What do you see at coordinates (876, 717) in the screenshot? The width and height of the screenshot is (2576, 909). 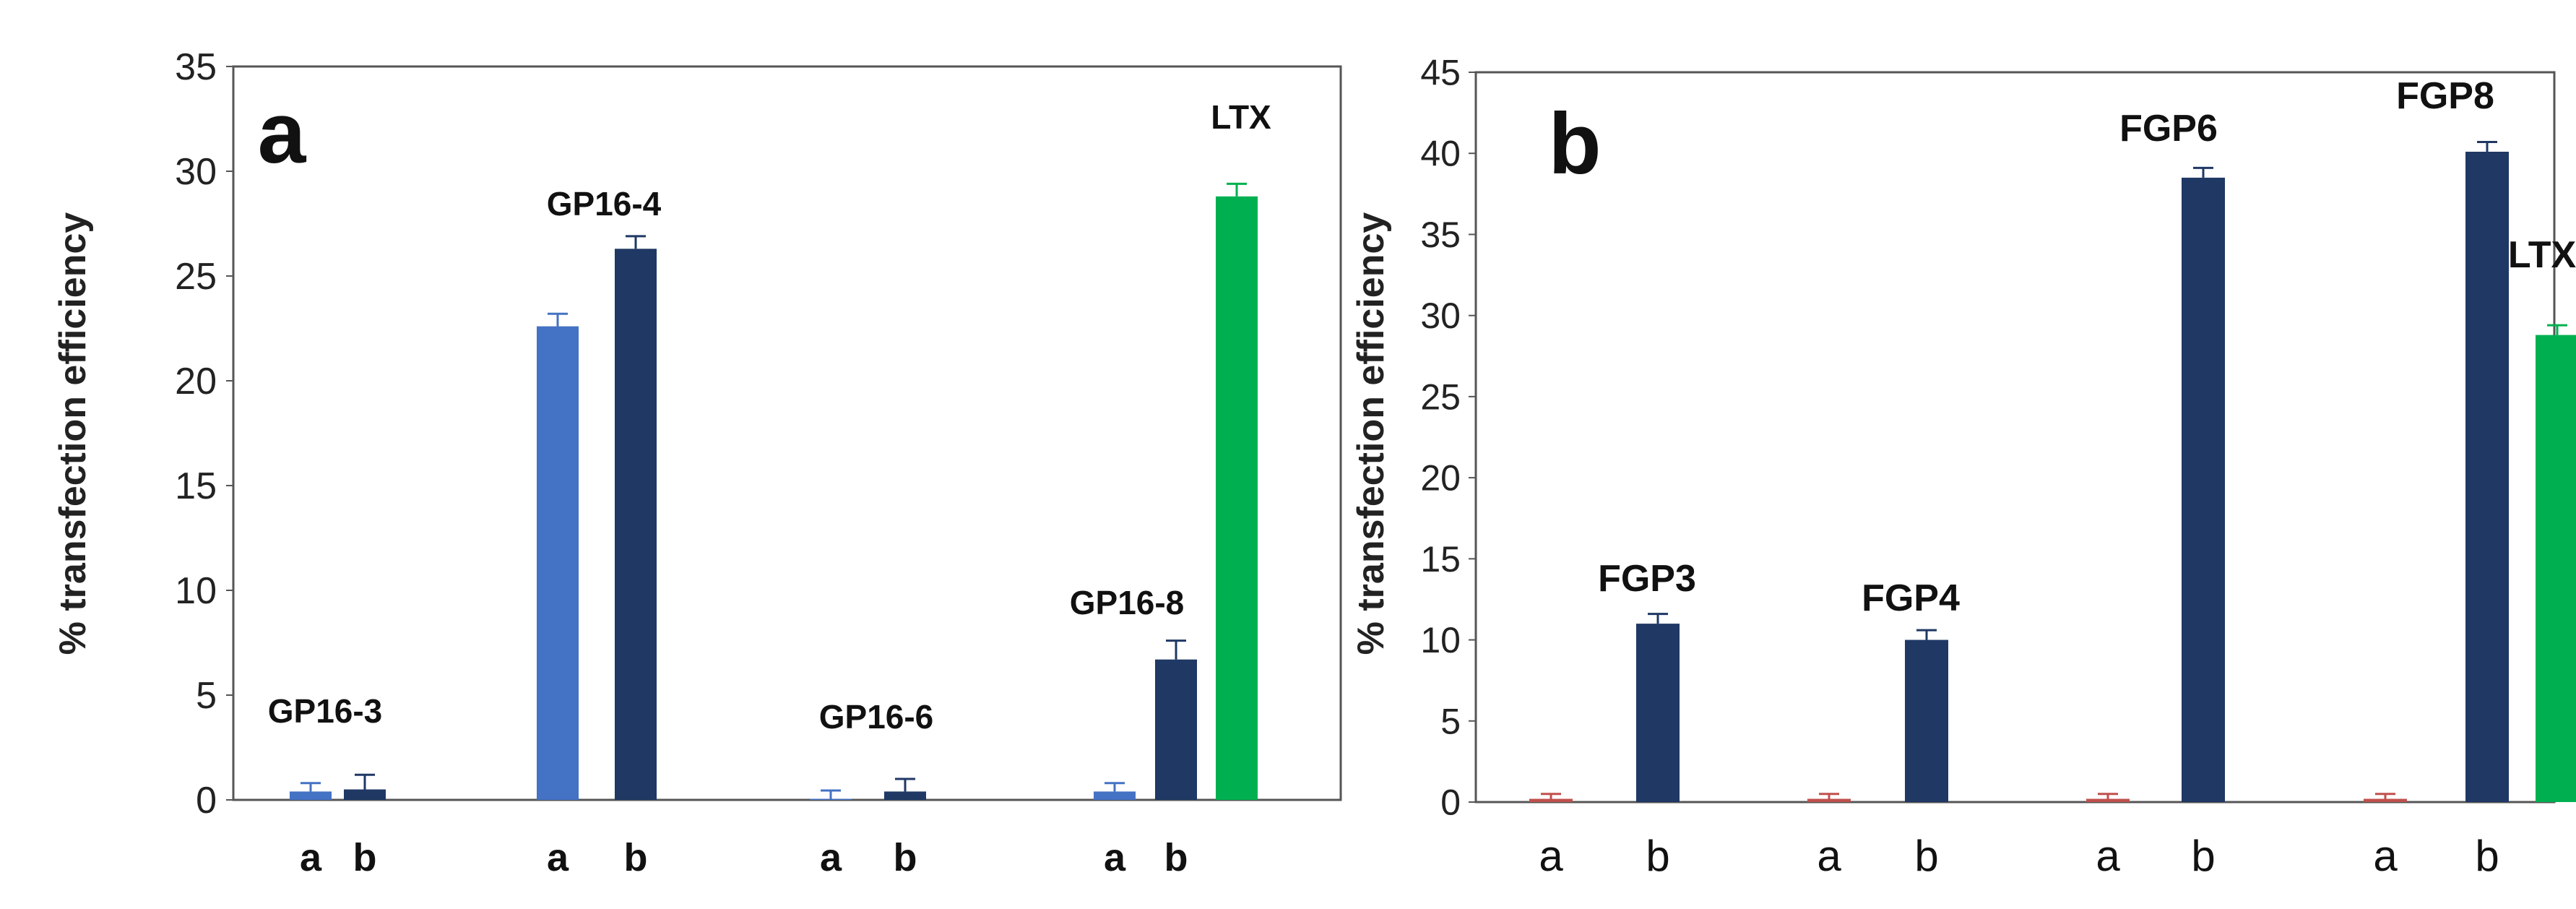 I see `group-label: GP16-6` at bounding box center [876, 717].